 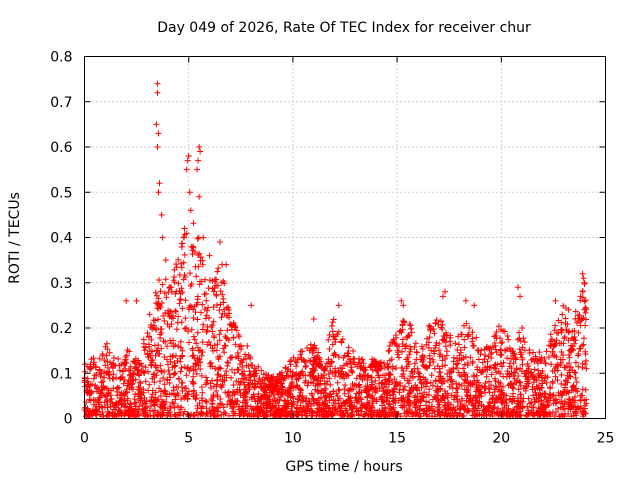 What do you see at coordinates (293, 439) in the screenshot?
I see `x-tick-label: 10` at bounding box center [293, 439].